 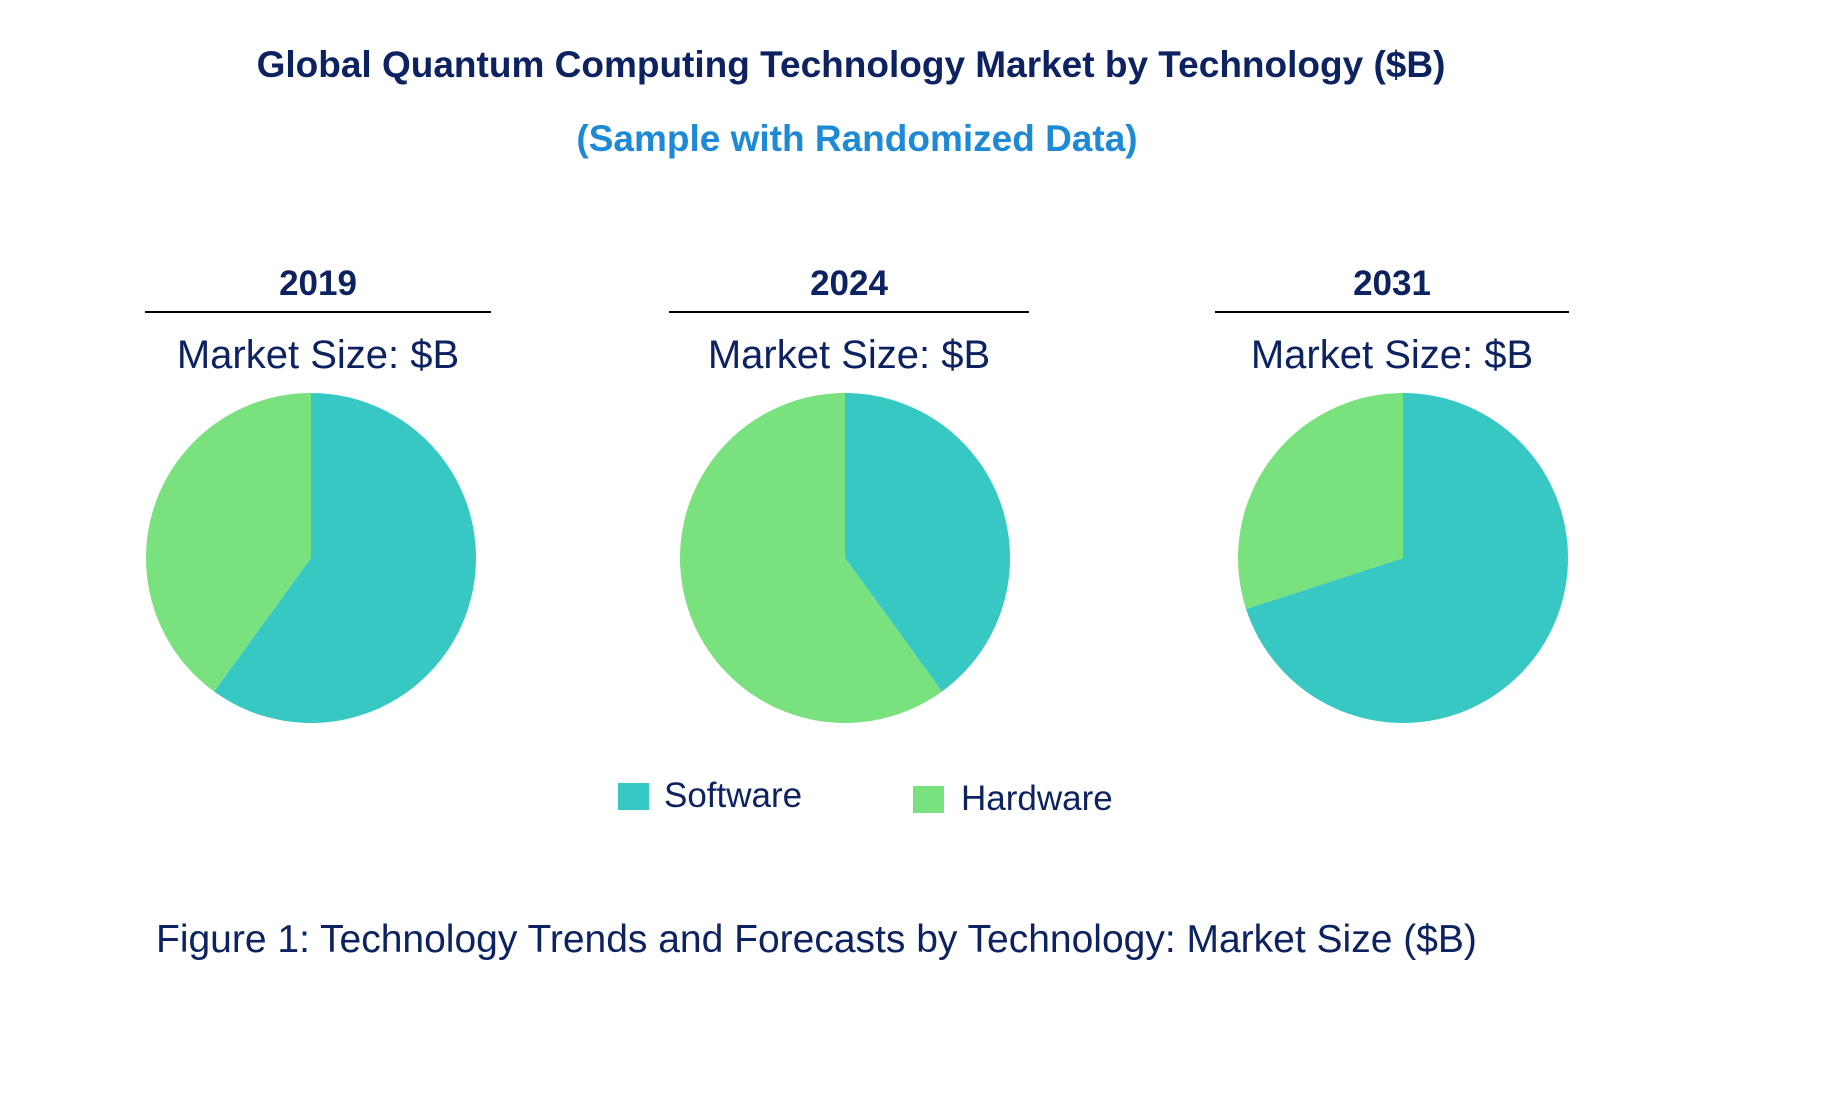 What do you see at coordinates (345, 558) in the screenshot?
I see `pie-slice-2019-software` at bounding box center [345, 558].